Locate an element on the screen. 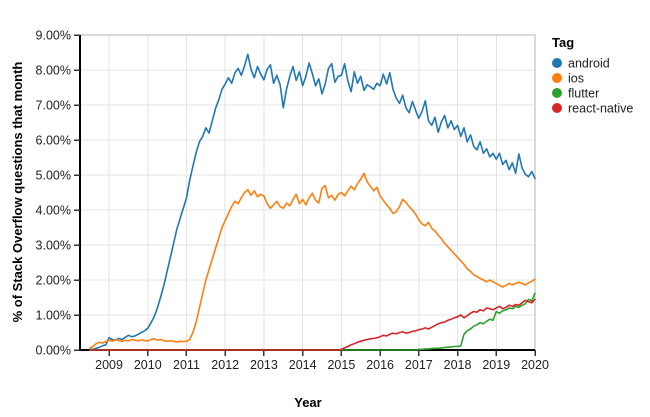 The width and height of the screenshot is (650, 417). legend-label-ios: ios is located at coordinates (576, 79).